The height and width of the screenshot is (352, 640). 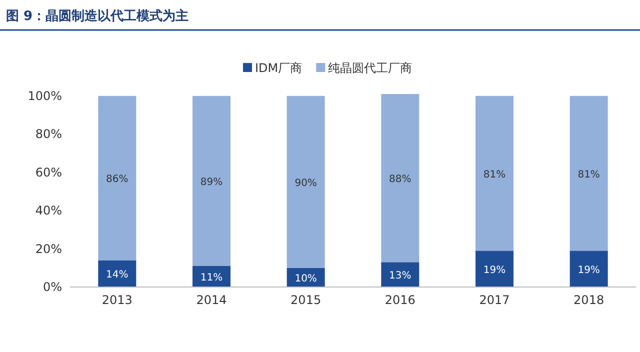 What do you see at coordinates (48, 172) in the screenshot?
I see `y-tick-label: 60%` at bounding box center [48, 172].